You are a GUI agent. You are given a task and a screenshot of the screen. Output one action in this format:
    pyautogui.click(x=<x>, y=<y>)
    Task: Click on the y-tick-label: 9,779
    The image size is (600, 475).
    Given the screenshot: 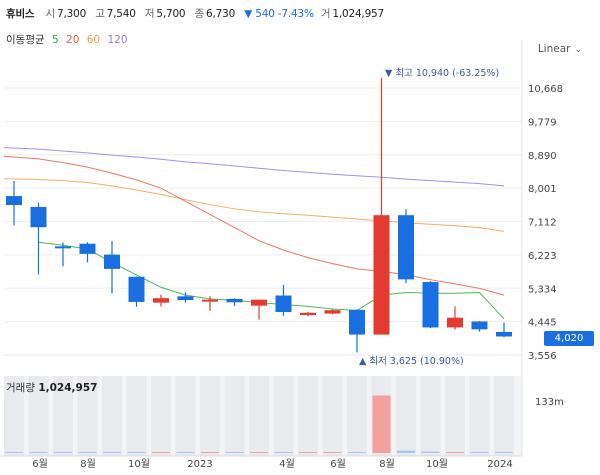 What is the action you would take?
    pyautogui.click(x=542, y=122)
    